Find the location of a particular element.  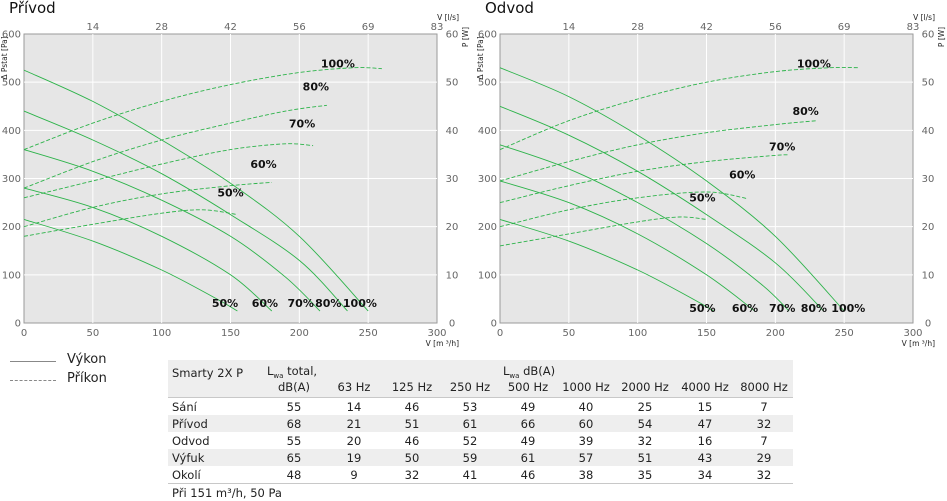

table-header-total-unit: dB(A) is located at coordinates (294, 389).